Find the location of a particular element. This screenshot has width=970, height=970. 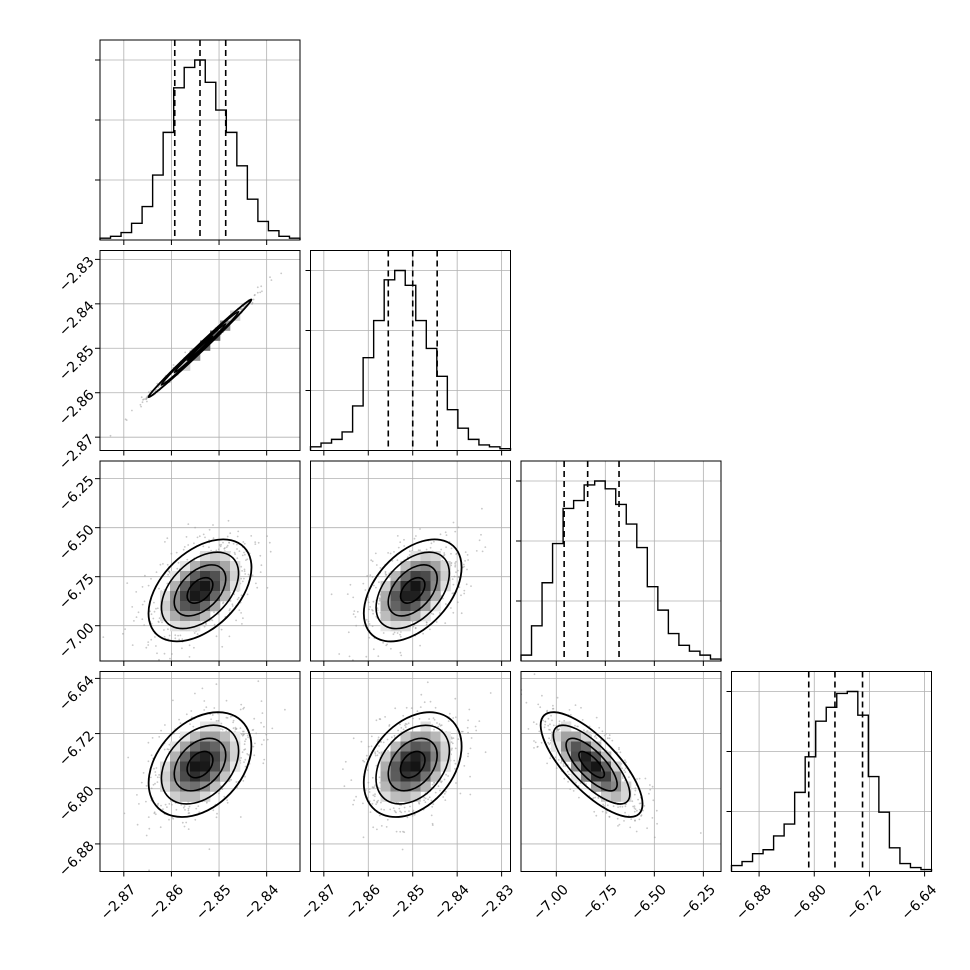

panel-frame is located at coordinates (621, 771).